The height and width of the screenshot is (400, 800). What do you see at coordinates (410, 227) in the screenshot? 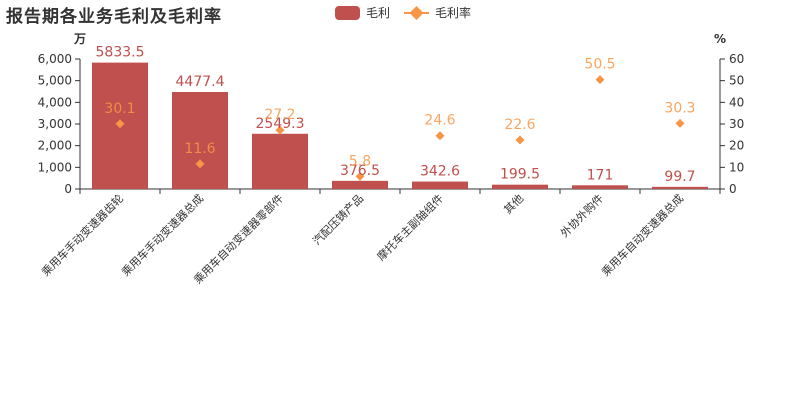
I see `x-category-label: 摩托车主副轴组件` at bounding box center [410, 227].